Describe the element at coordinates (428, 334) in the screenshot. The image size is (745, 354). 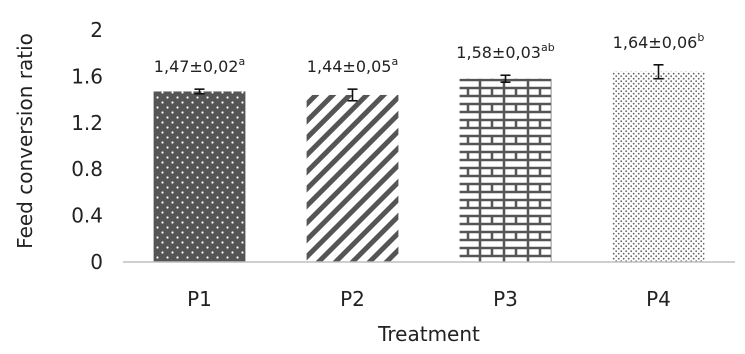
I see `x-axis-title: Treatment` at that location.